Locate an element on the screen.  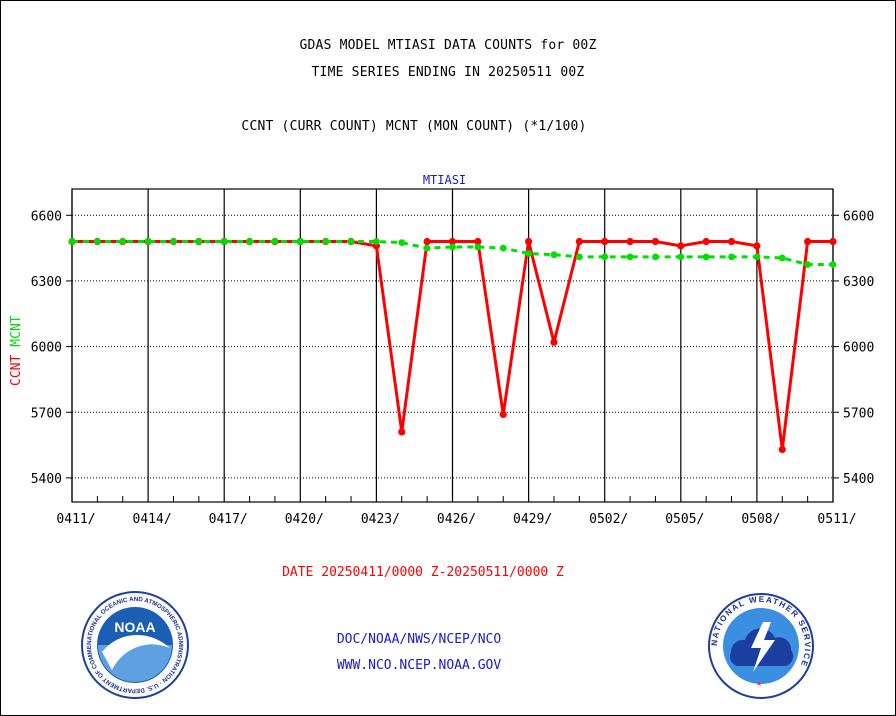
y-tick-label-right: 6000 is located at coordinates (858, 348).